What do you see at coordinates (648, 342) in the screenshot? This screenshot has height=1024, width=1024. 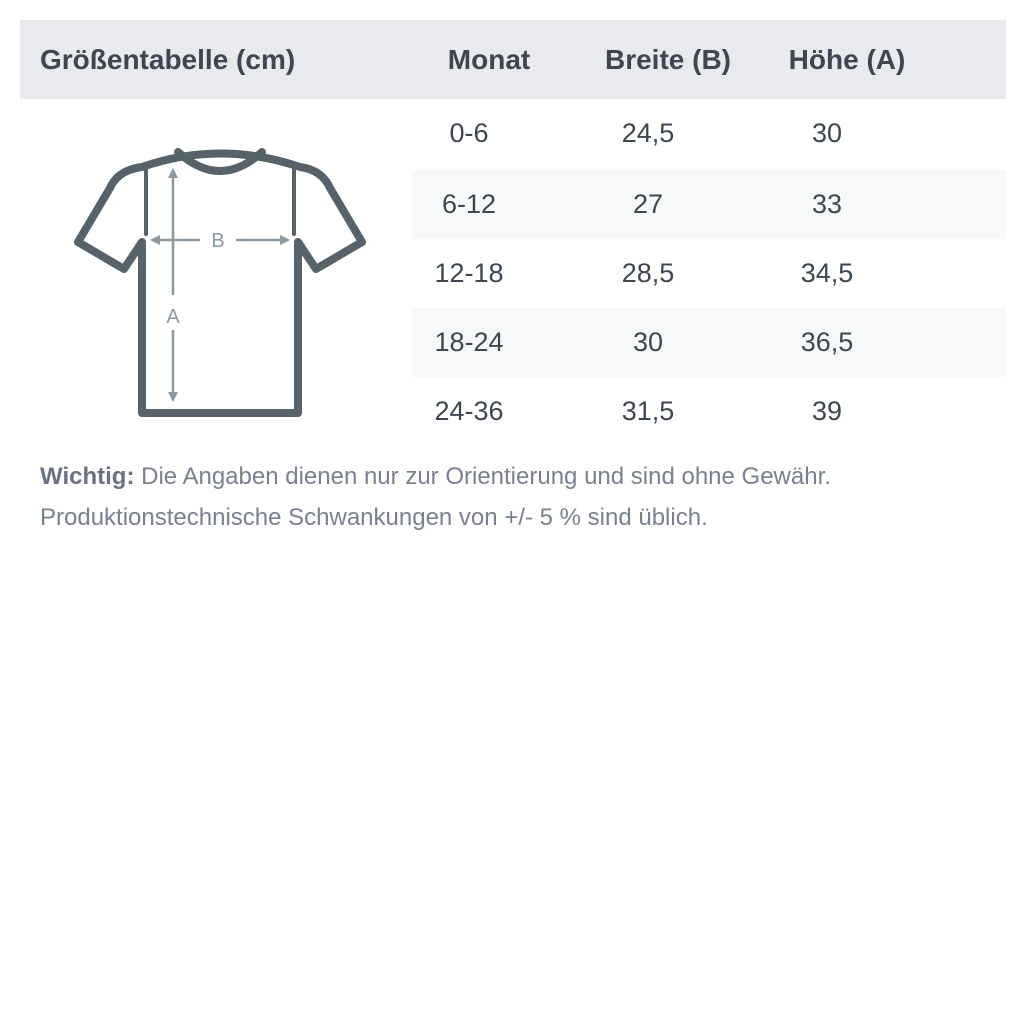 I see `cell-width: 30` at bounding box center [648, 342].